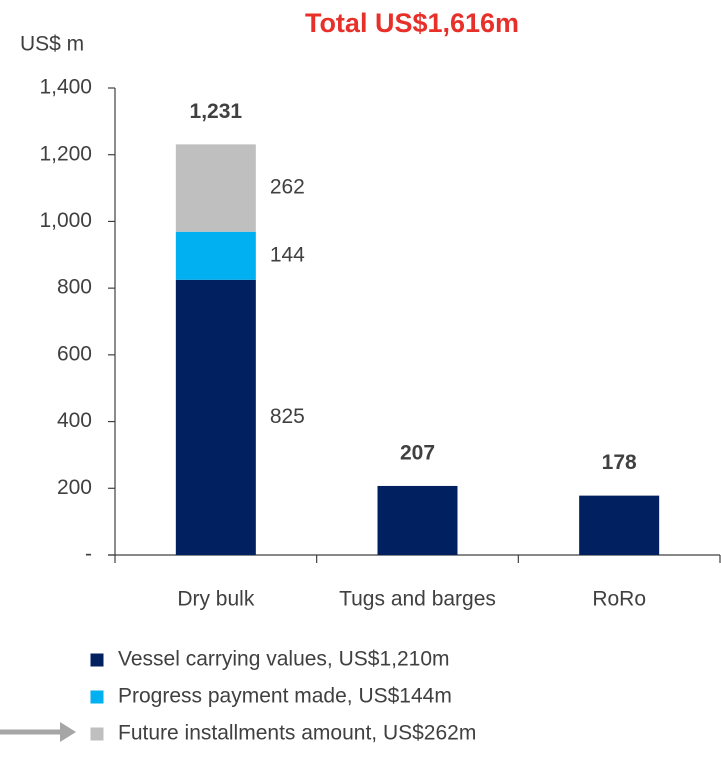  Describe the element at coordinates (74, 487) in the screenshot. I see `y-tick-label: 200` at that location.